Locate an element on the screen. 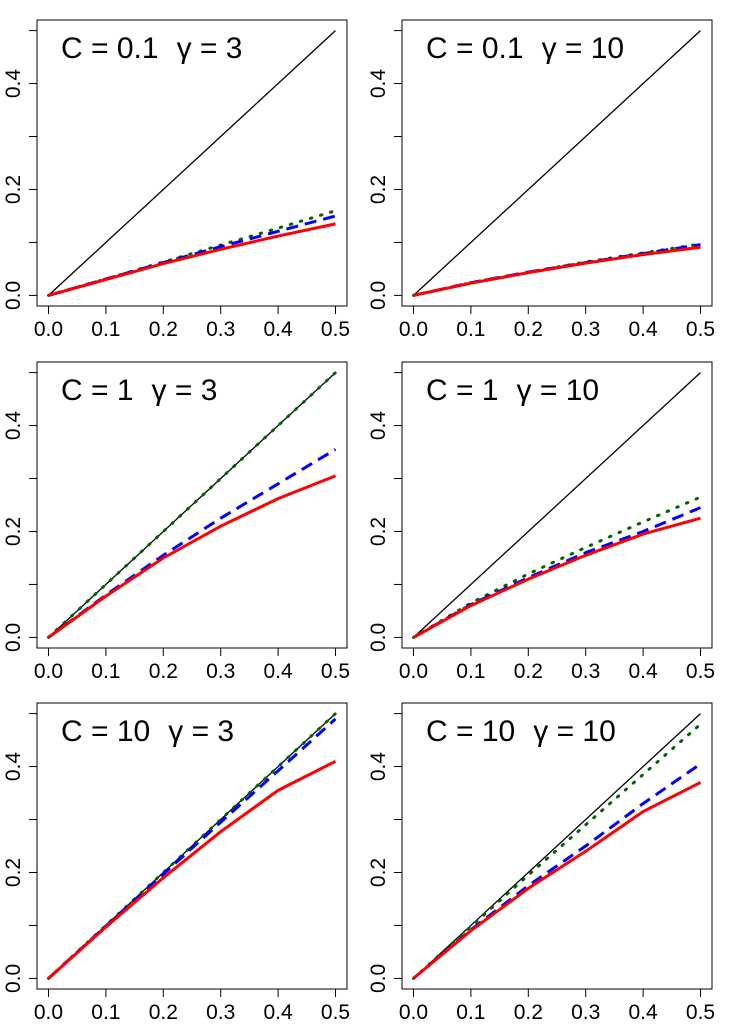 This screenshot has width=733, height=1026. series-dashed-blue is located at coordinates (557, 572).